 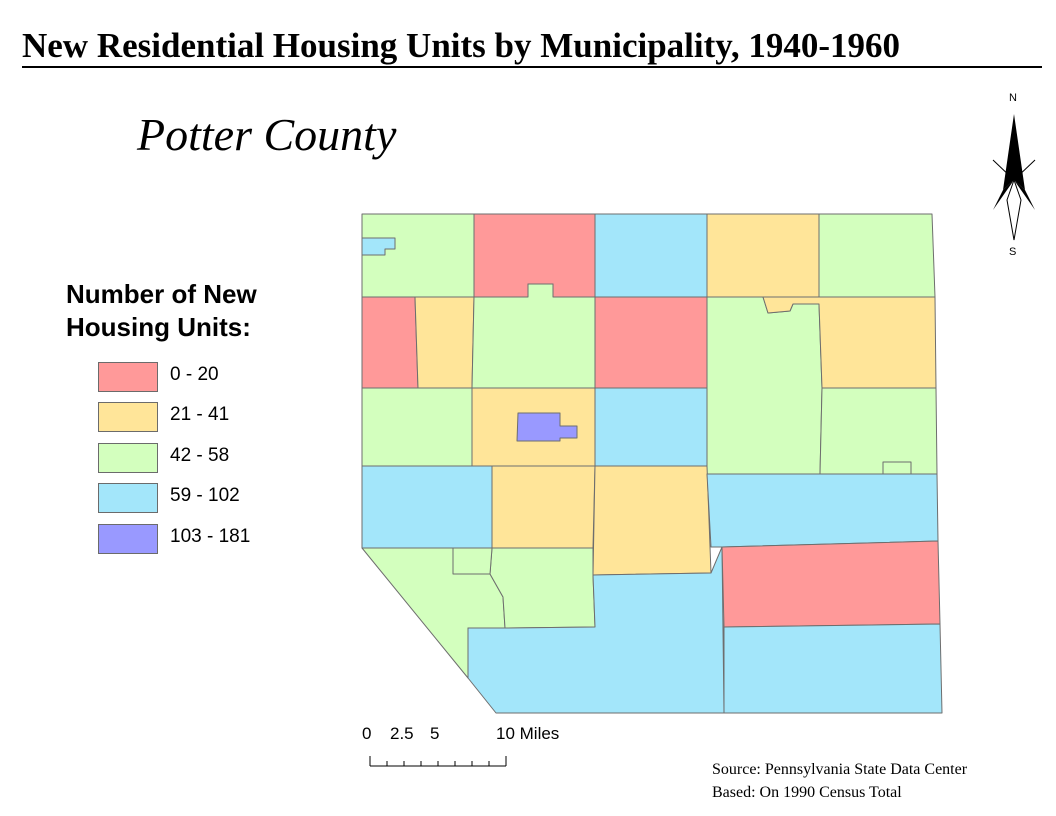 What do you see at coordinates (200, 455) in the screenshot?
I see `legend-label: 42 - 58` at bounding box center [200, 455].